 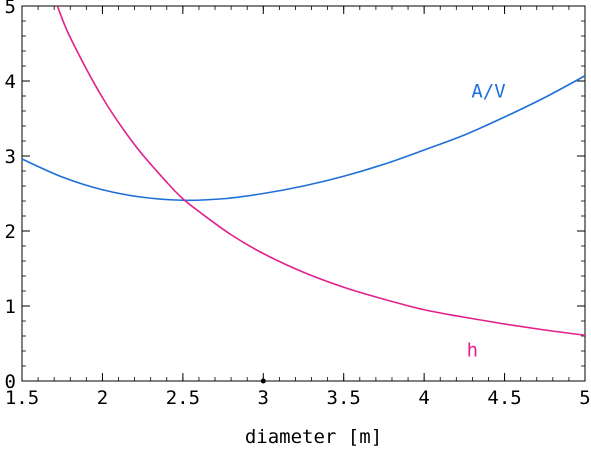 I want to click on y-tick-label: 3, so click(x=10, y=157).